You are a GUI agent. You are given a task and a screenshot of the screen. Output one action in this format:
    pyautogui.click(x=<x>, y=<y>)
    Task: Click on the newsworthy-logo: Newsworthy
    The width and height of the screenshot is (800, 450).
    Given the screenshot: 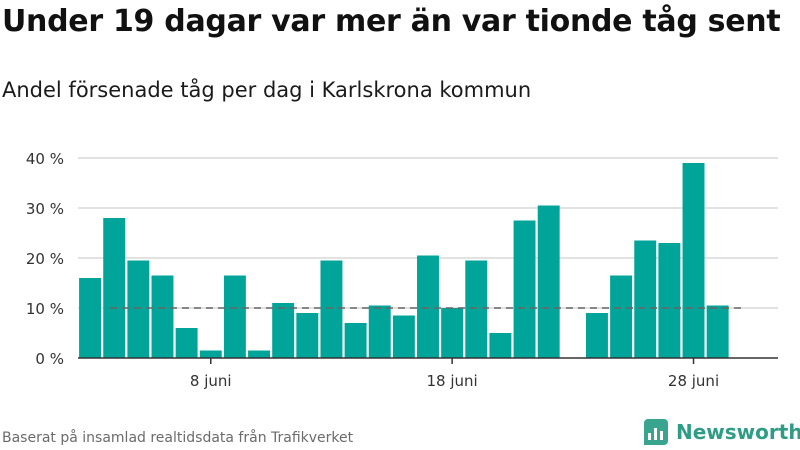 What is the action you would take?
    pyautogui.click(x=722, y=432)
    